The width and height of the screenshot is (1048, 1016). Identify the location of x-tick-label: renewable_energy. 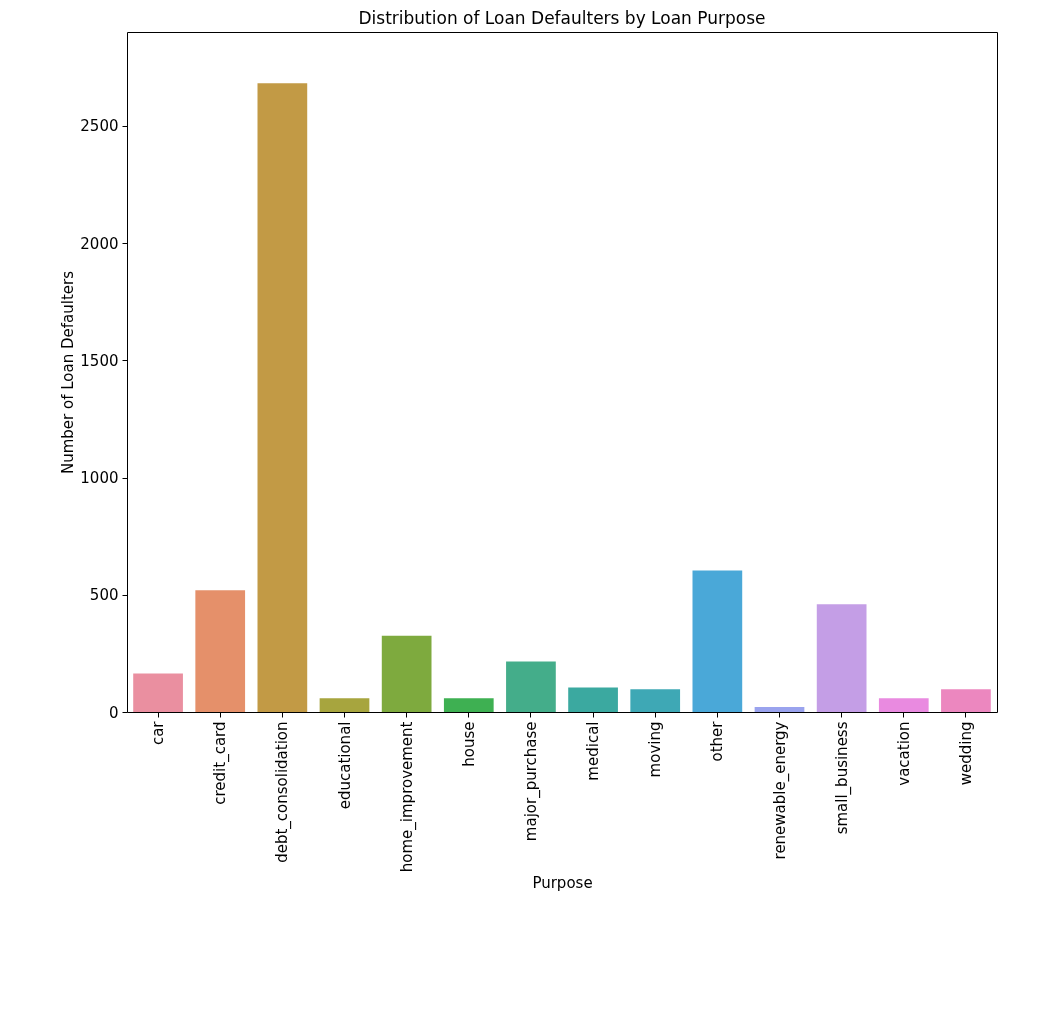
(780, 790).